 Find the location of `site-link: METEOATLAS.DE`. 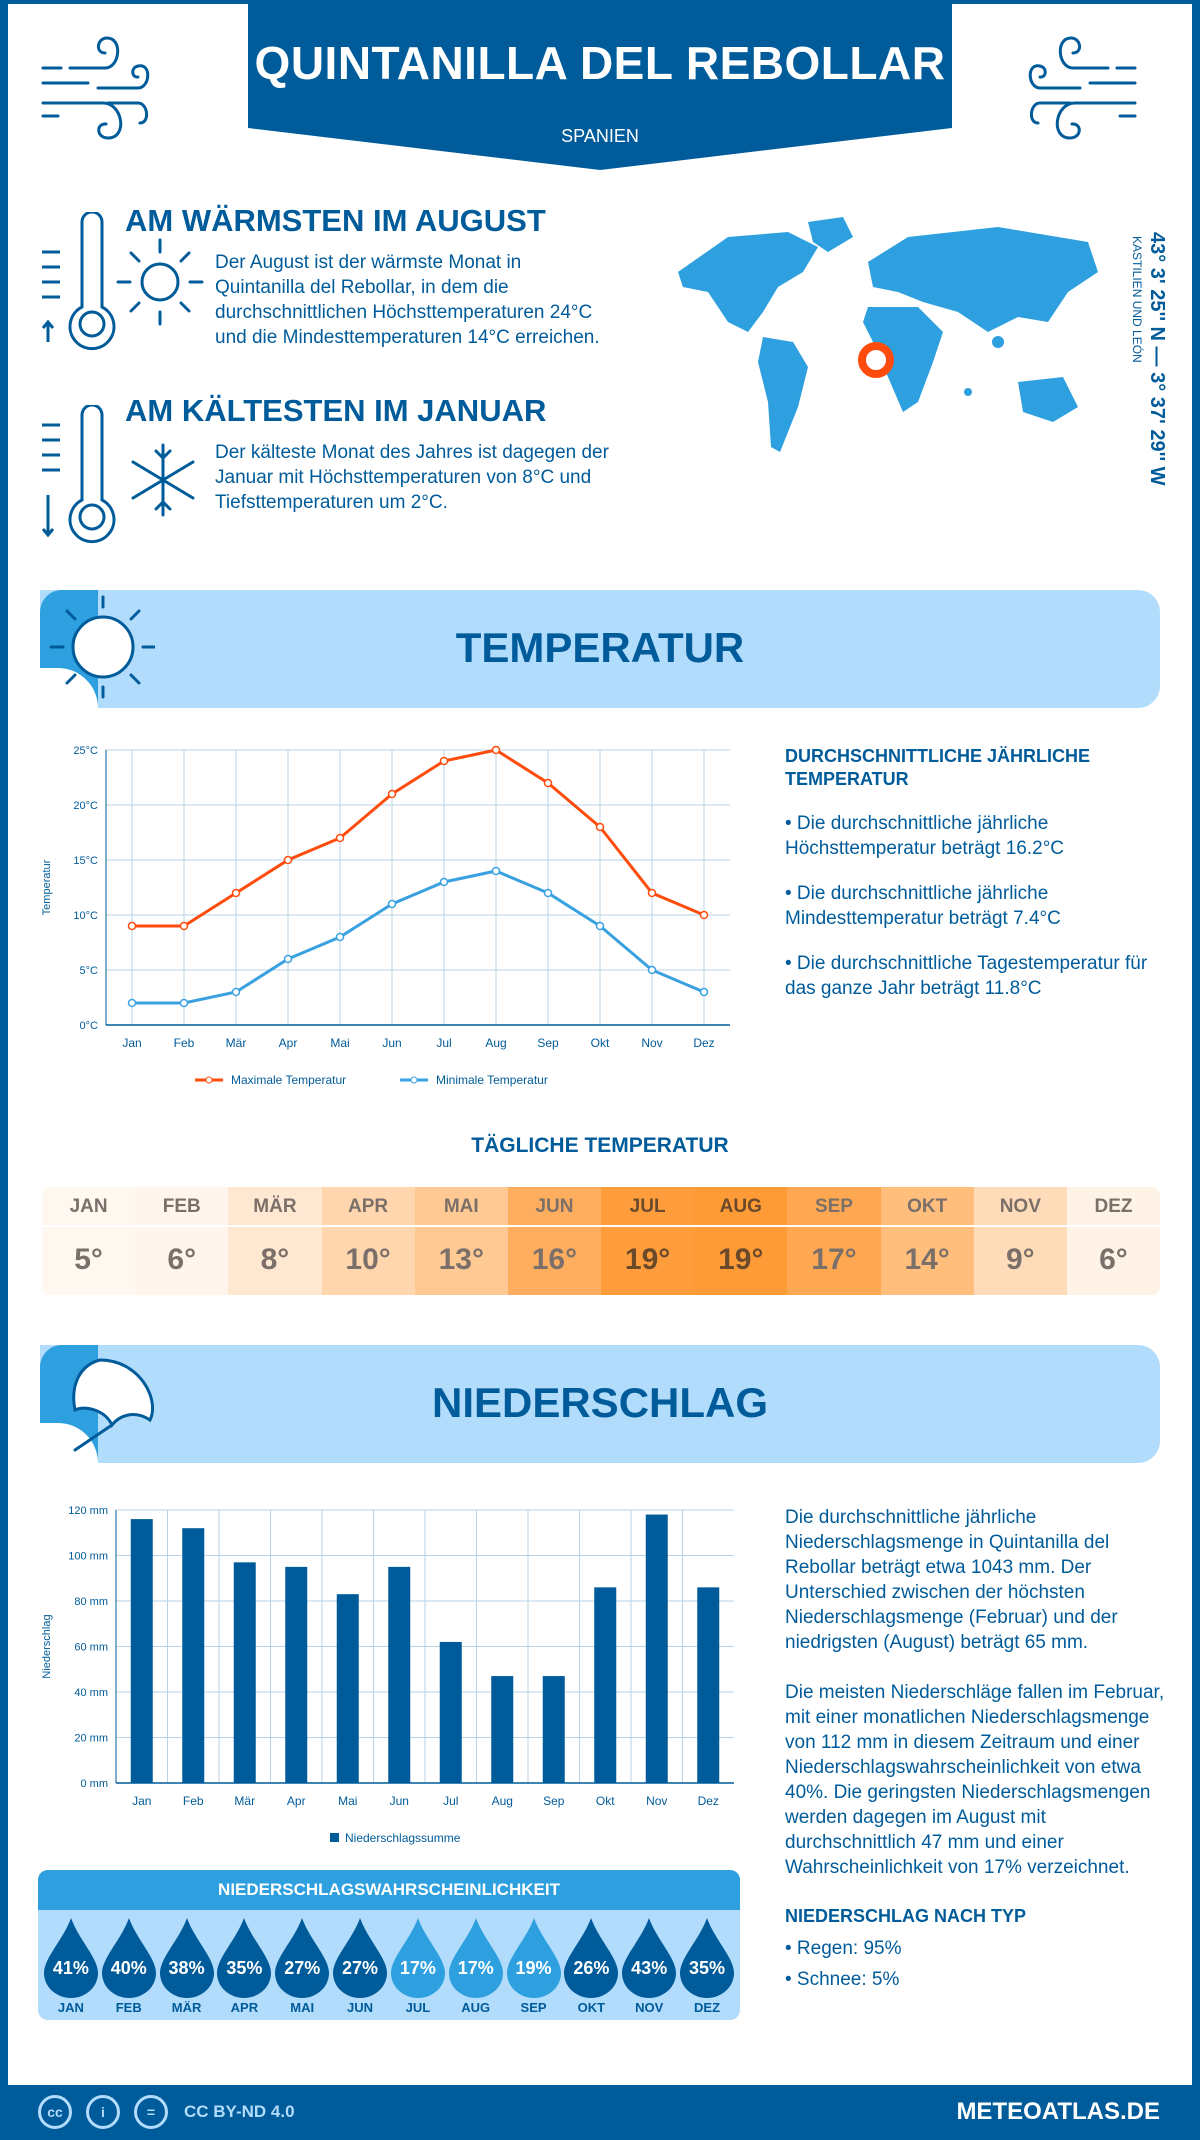

site-link: METEOATLAS.DE is located at coordinates (1058, 2111).